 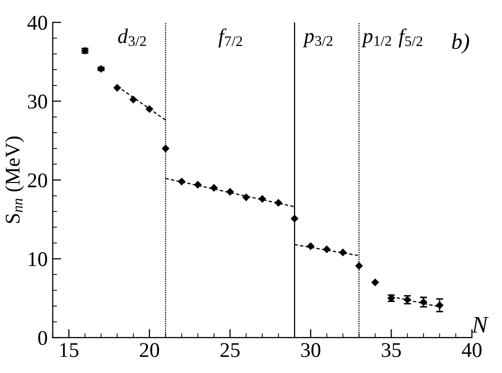 What do you see at coordinates (150, 350) in the screenshot?
I see `x-tick-label: 20` at bounding box center [150, 350].